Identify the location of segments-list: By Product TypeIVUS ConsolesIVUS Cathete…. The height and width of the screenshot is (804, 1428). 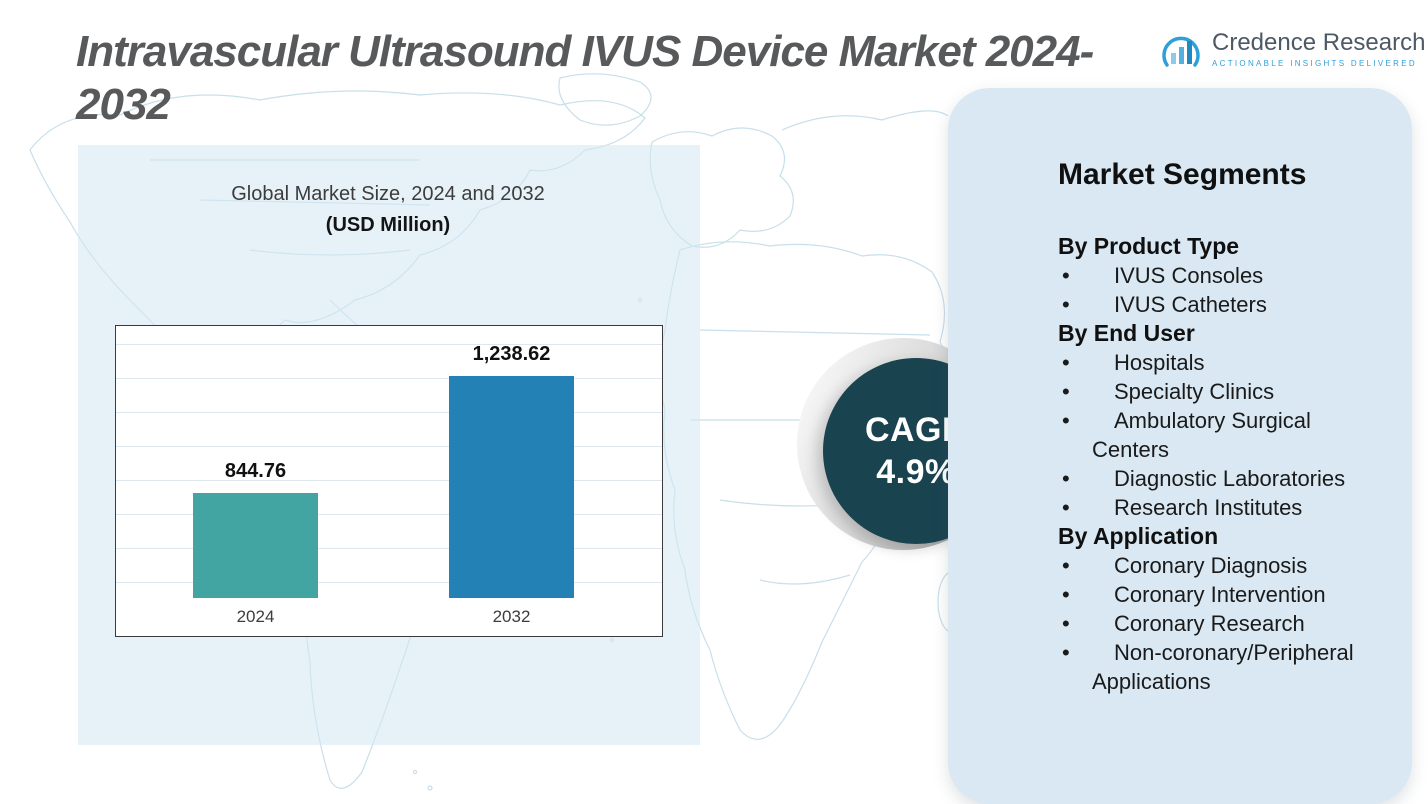
(1218, 464).